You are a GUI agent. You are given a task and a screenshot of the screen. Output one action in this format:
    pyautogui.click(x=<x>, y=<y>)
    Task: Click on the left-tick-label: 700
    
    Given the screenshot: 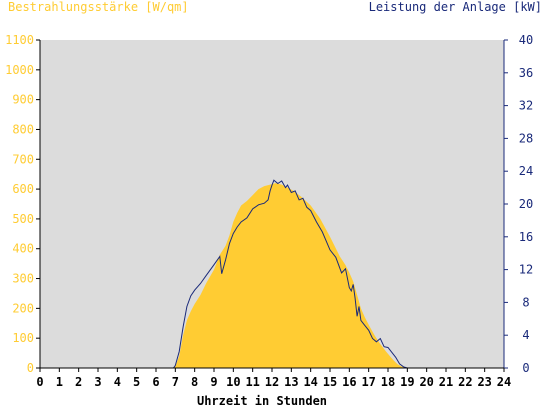 What is the action you would take?
    pyautogui.click(x=23, y=159)
    